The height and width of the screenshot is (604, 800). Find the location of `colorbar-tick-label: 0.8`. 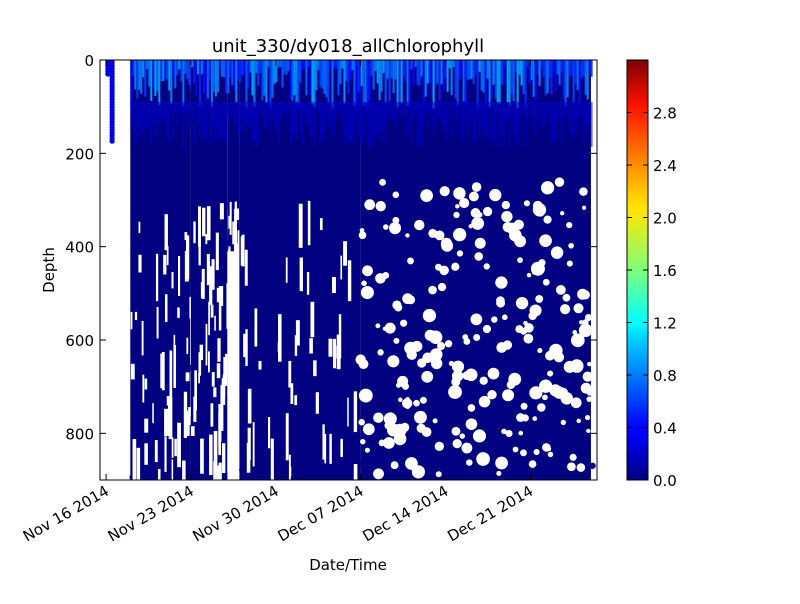

colorbar-tick-label: 0.8 is located at coordinates (665, 376).